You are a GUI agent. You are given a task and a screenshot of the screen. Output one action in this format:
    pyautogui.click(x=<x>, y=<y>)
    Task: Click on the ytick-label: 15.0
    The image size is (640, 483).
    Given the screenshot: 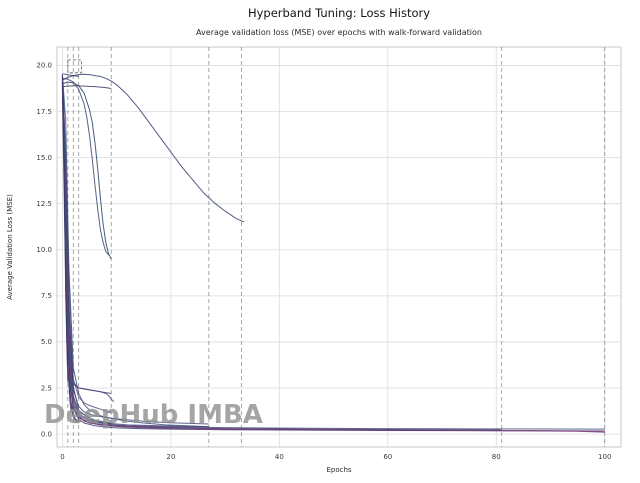 What is the action you would take?
    pyautogui.click(x=44, y=158)
    